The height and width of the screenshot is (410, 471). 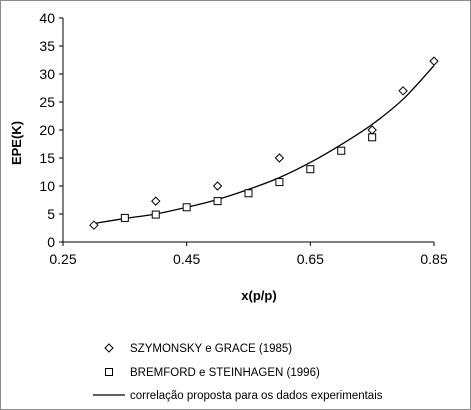 I want to click on y-tick-label: 30, so click(x=47, y=74).